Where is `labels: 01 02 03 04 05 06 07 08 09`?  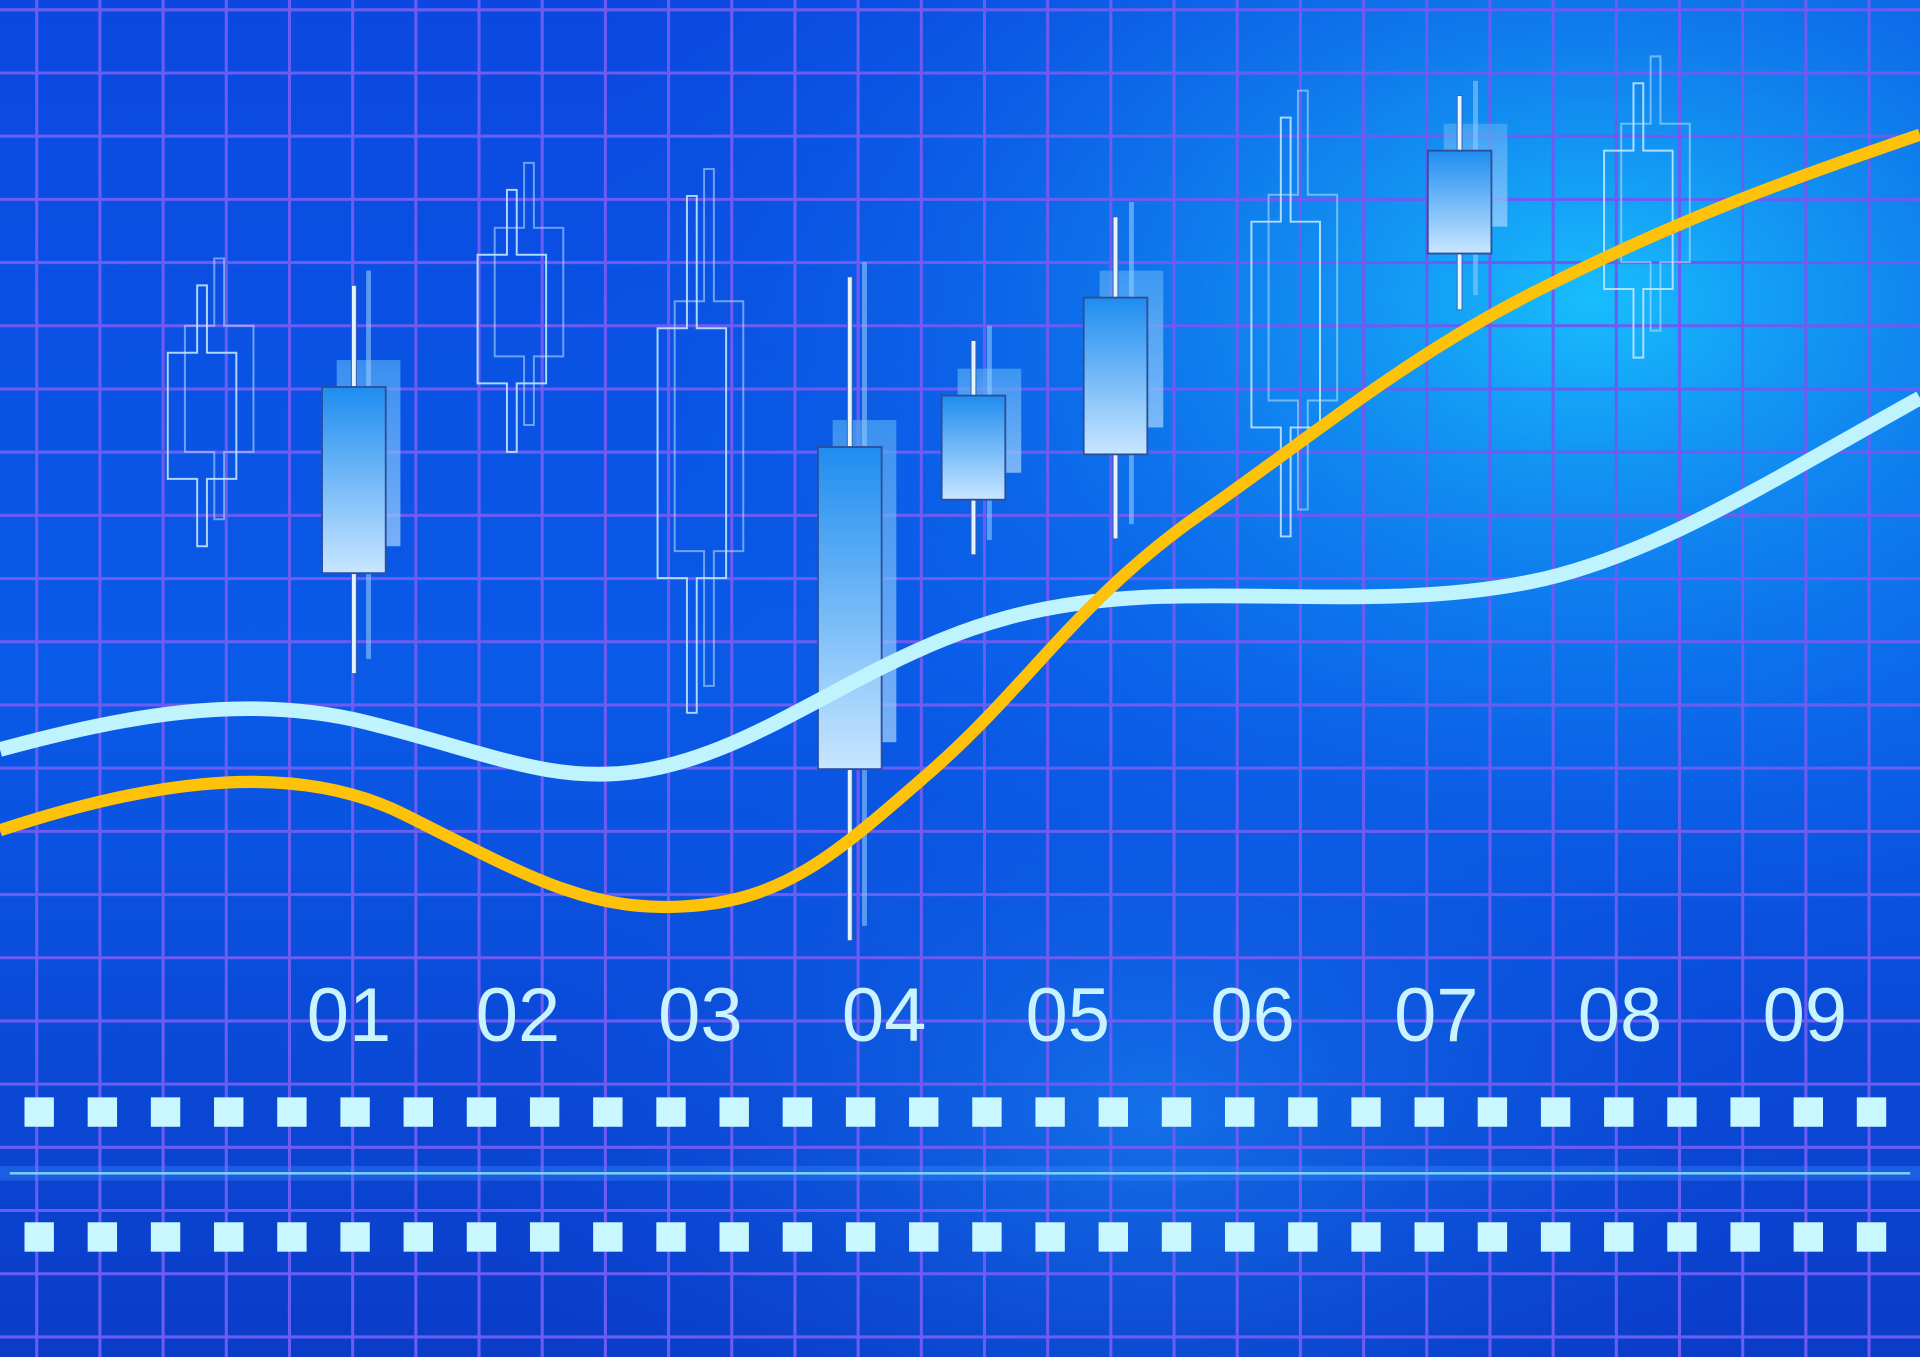
labels: 01 02 03 04 05 06 07 08 09 is located at coordinates (1077, 1015).